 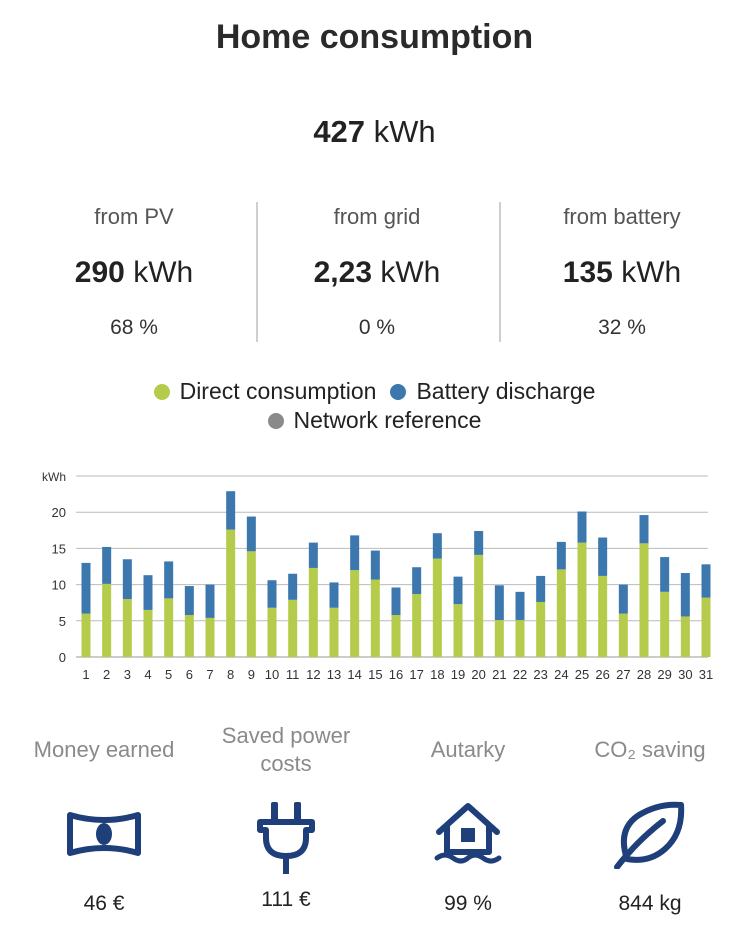 What do you see at coordinates (278, 391) in the screenshot?
I see `legend-label: Direct consumption` at bounding box center [278, 391].